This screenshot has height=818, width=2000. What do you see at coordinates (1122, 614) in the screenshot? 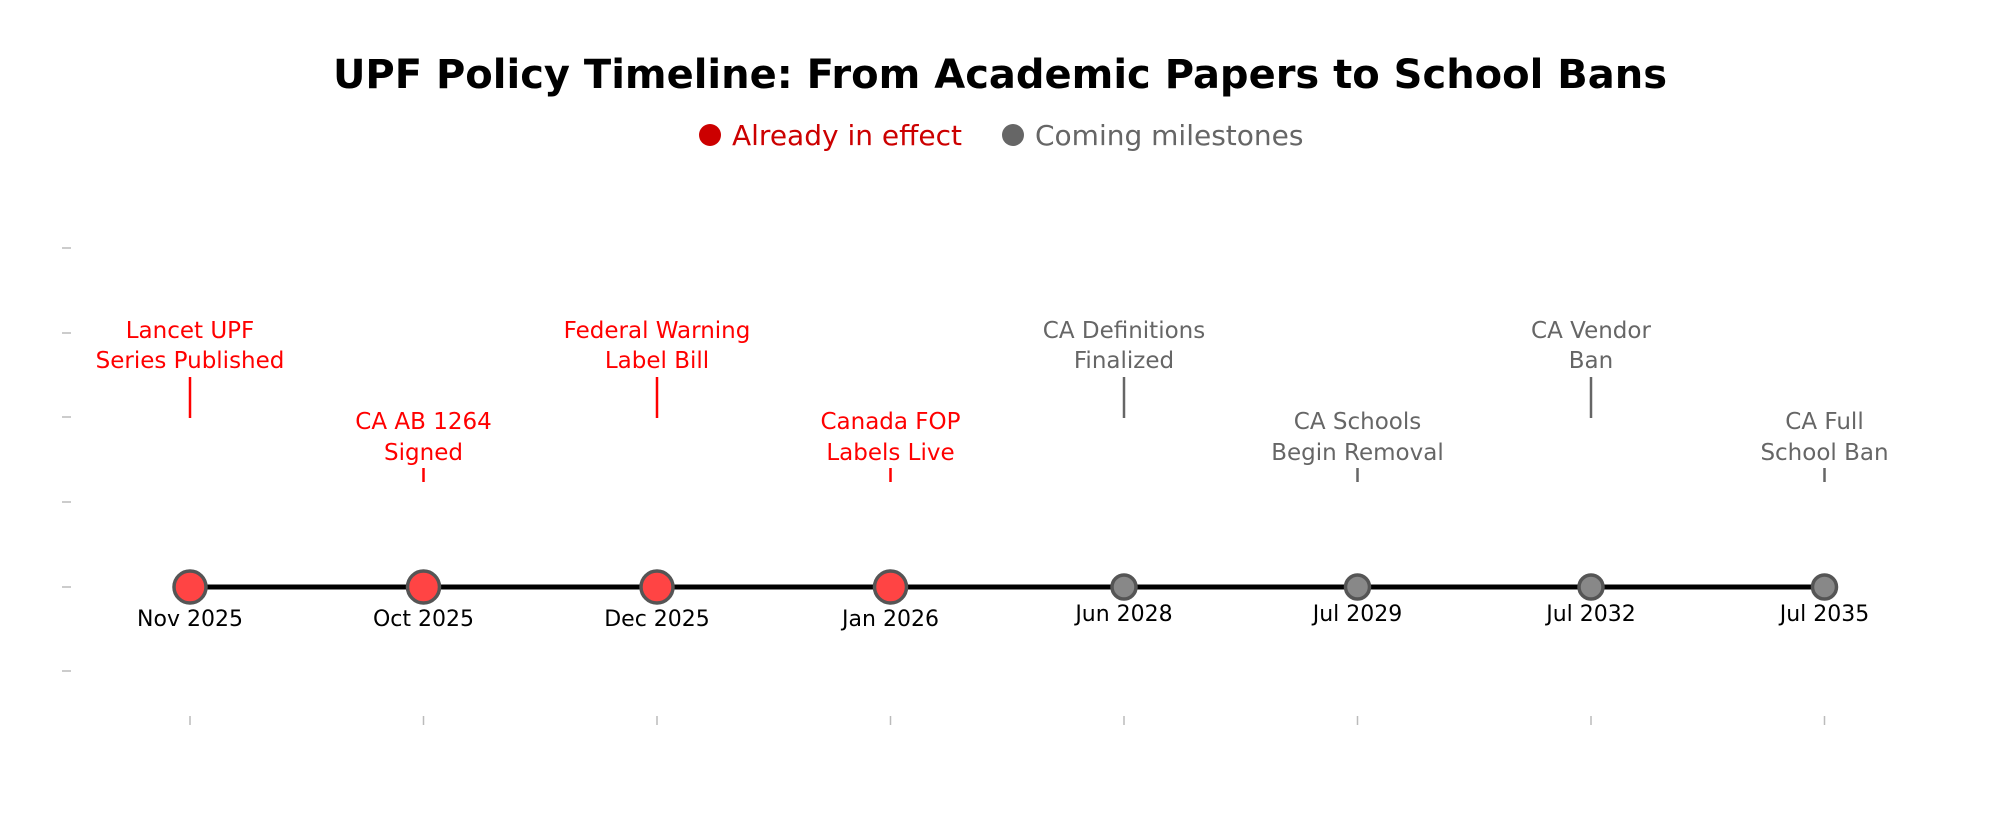
I see `event-date-label: Jun 2028` at bounding box center [1122, 614].